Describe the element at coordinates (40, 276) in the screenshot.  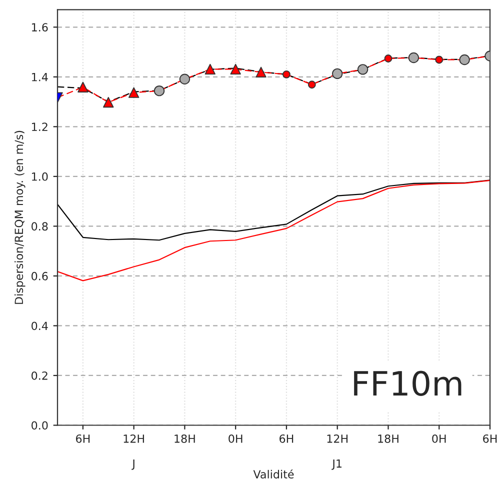
I see `y-tick-label: 0.6` at that location.